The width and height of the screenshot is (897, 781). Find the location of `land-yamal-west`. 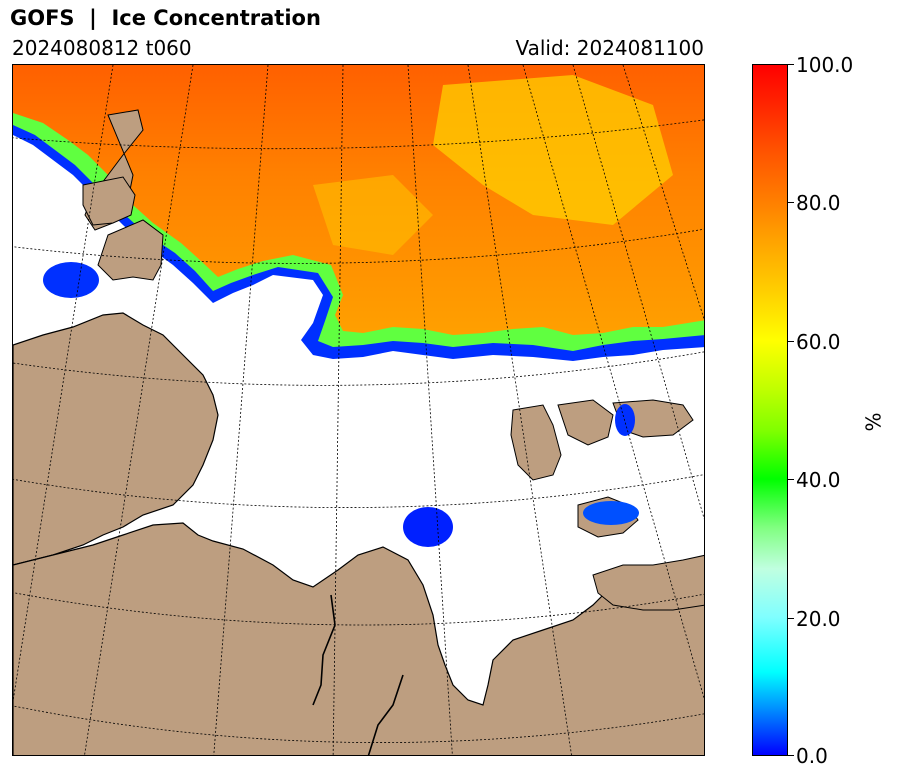

land-yamal-west is located at coordinates (116, 439).